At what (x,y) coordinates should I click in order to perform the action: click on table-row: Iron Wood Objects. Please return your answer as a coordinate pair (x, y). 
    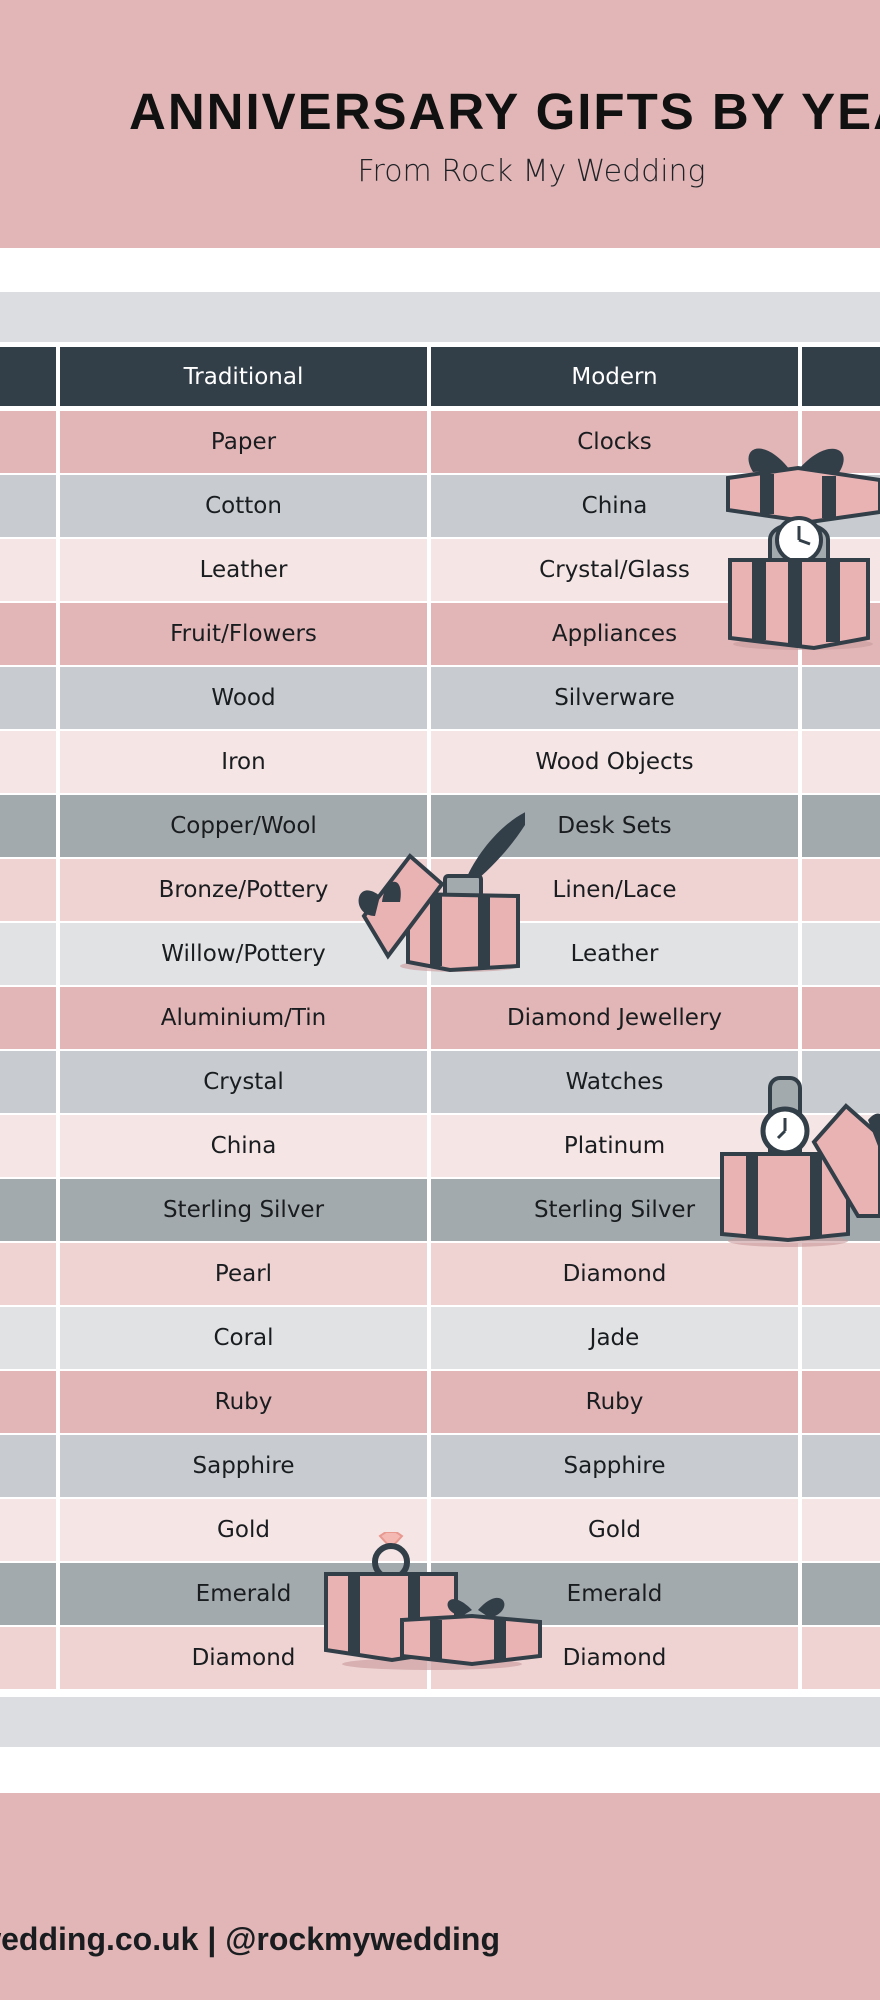
    Looking at the image, I should click on (440, 762).